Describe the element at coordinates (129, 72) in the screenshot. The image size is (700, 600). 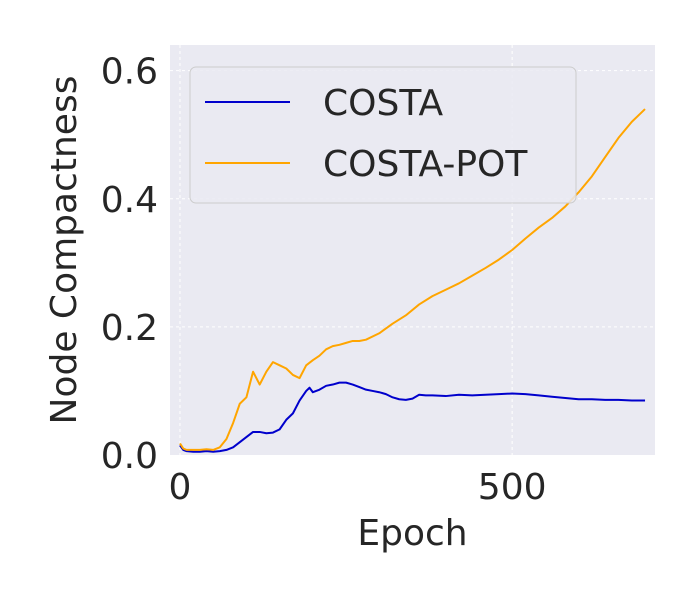
I see `y-tick-label: 0.6` at that location.